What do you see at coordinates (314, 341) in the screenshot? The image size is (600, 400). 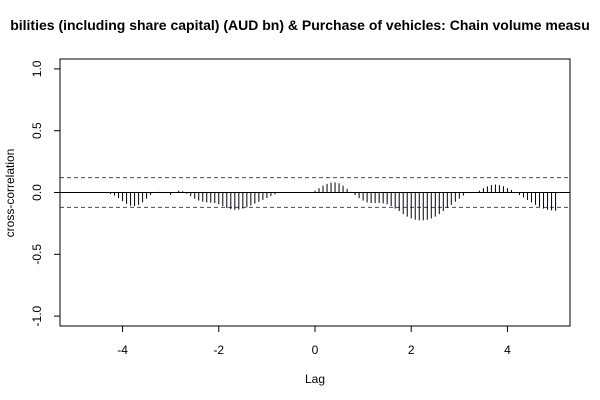 I see `x-axis: -4 -2 0 2 4` at bounding box center [314, 341].